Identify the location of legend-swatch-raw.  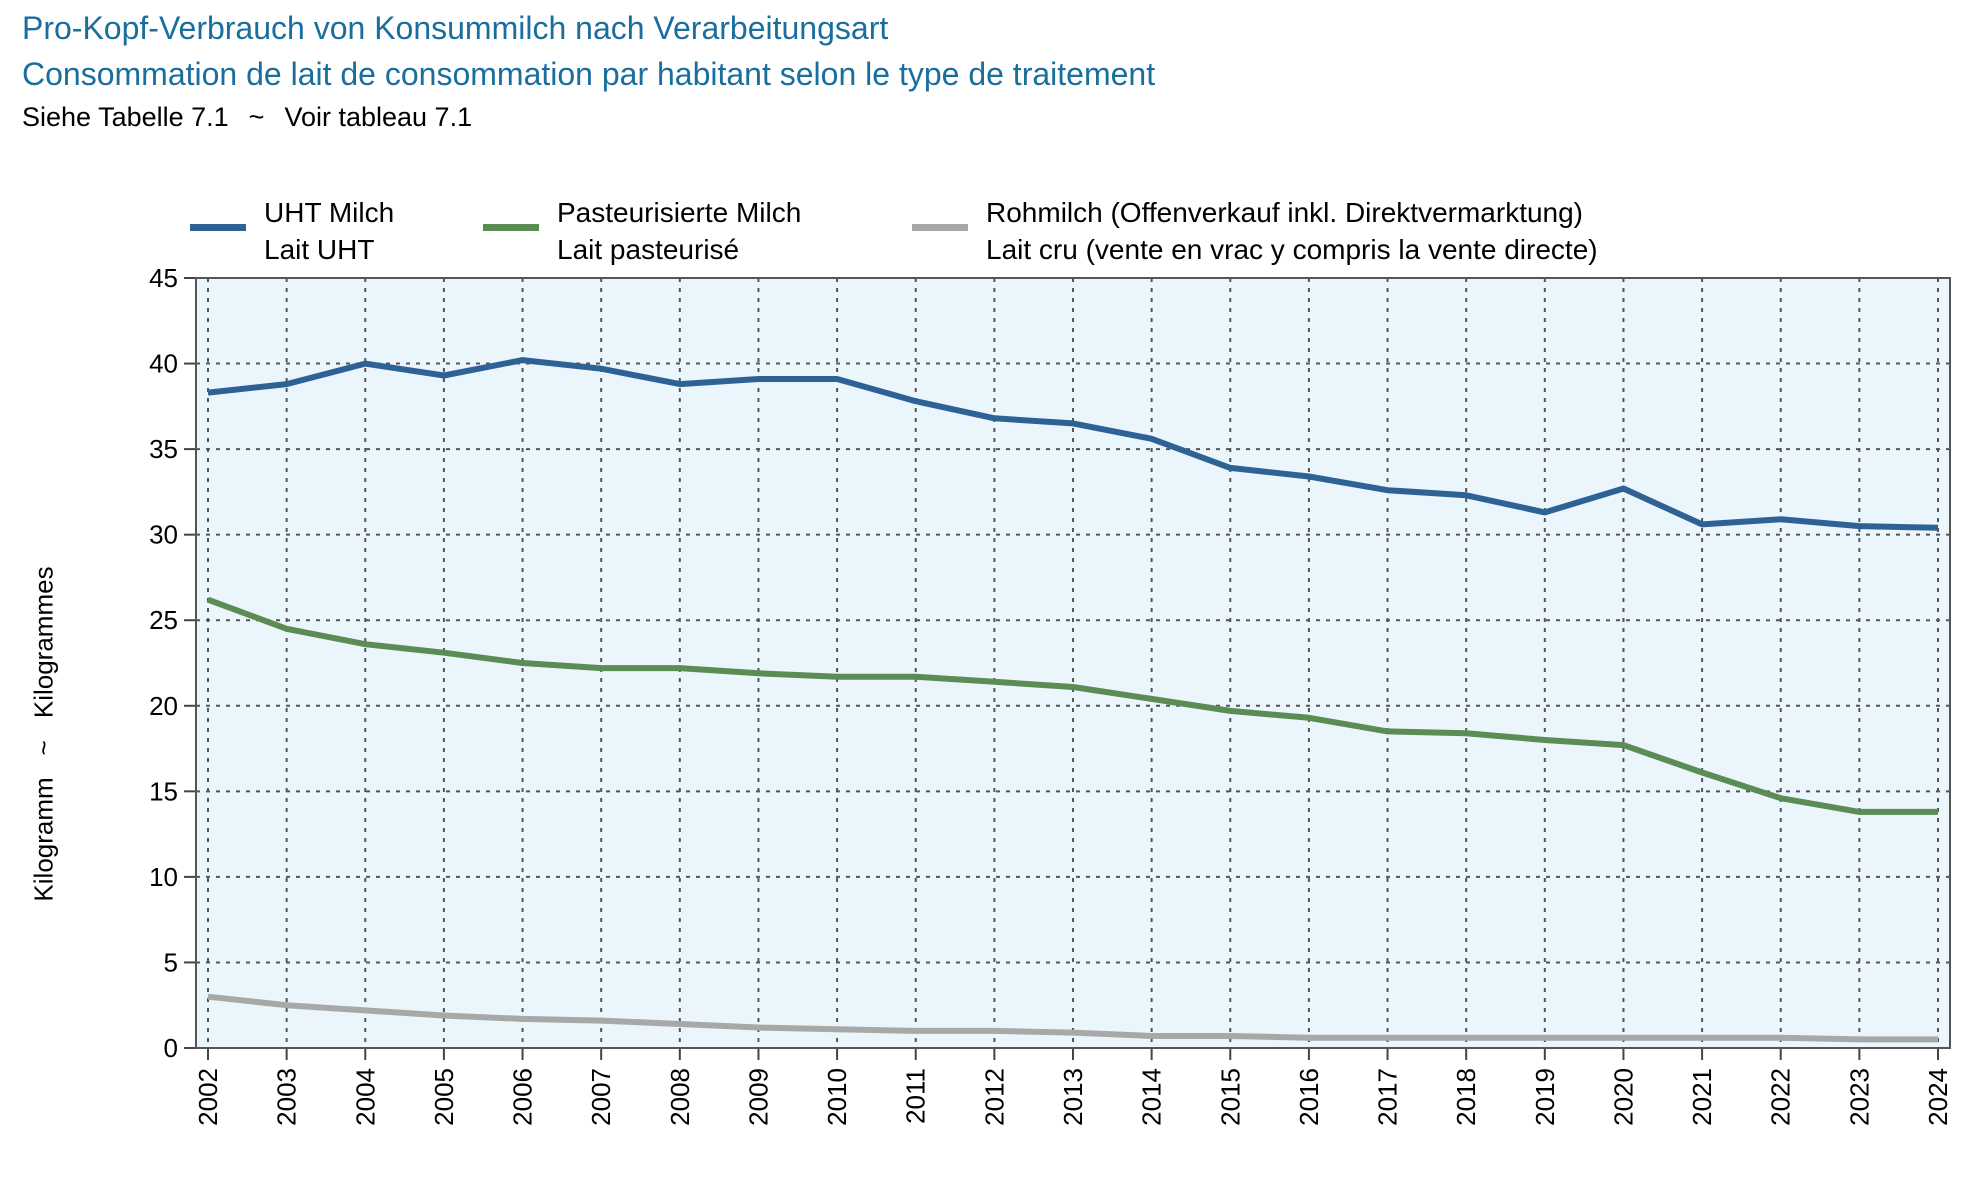
(940, 227).